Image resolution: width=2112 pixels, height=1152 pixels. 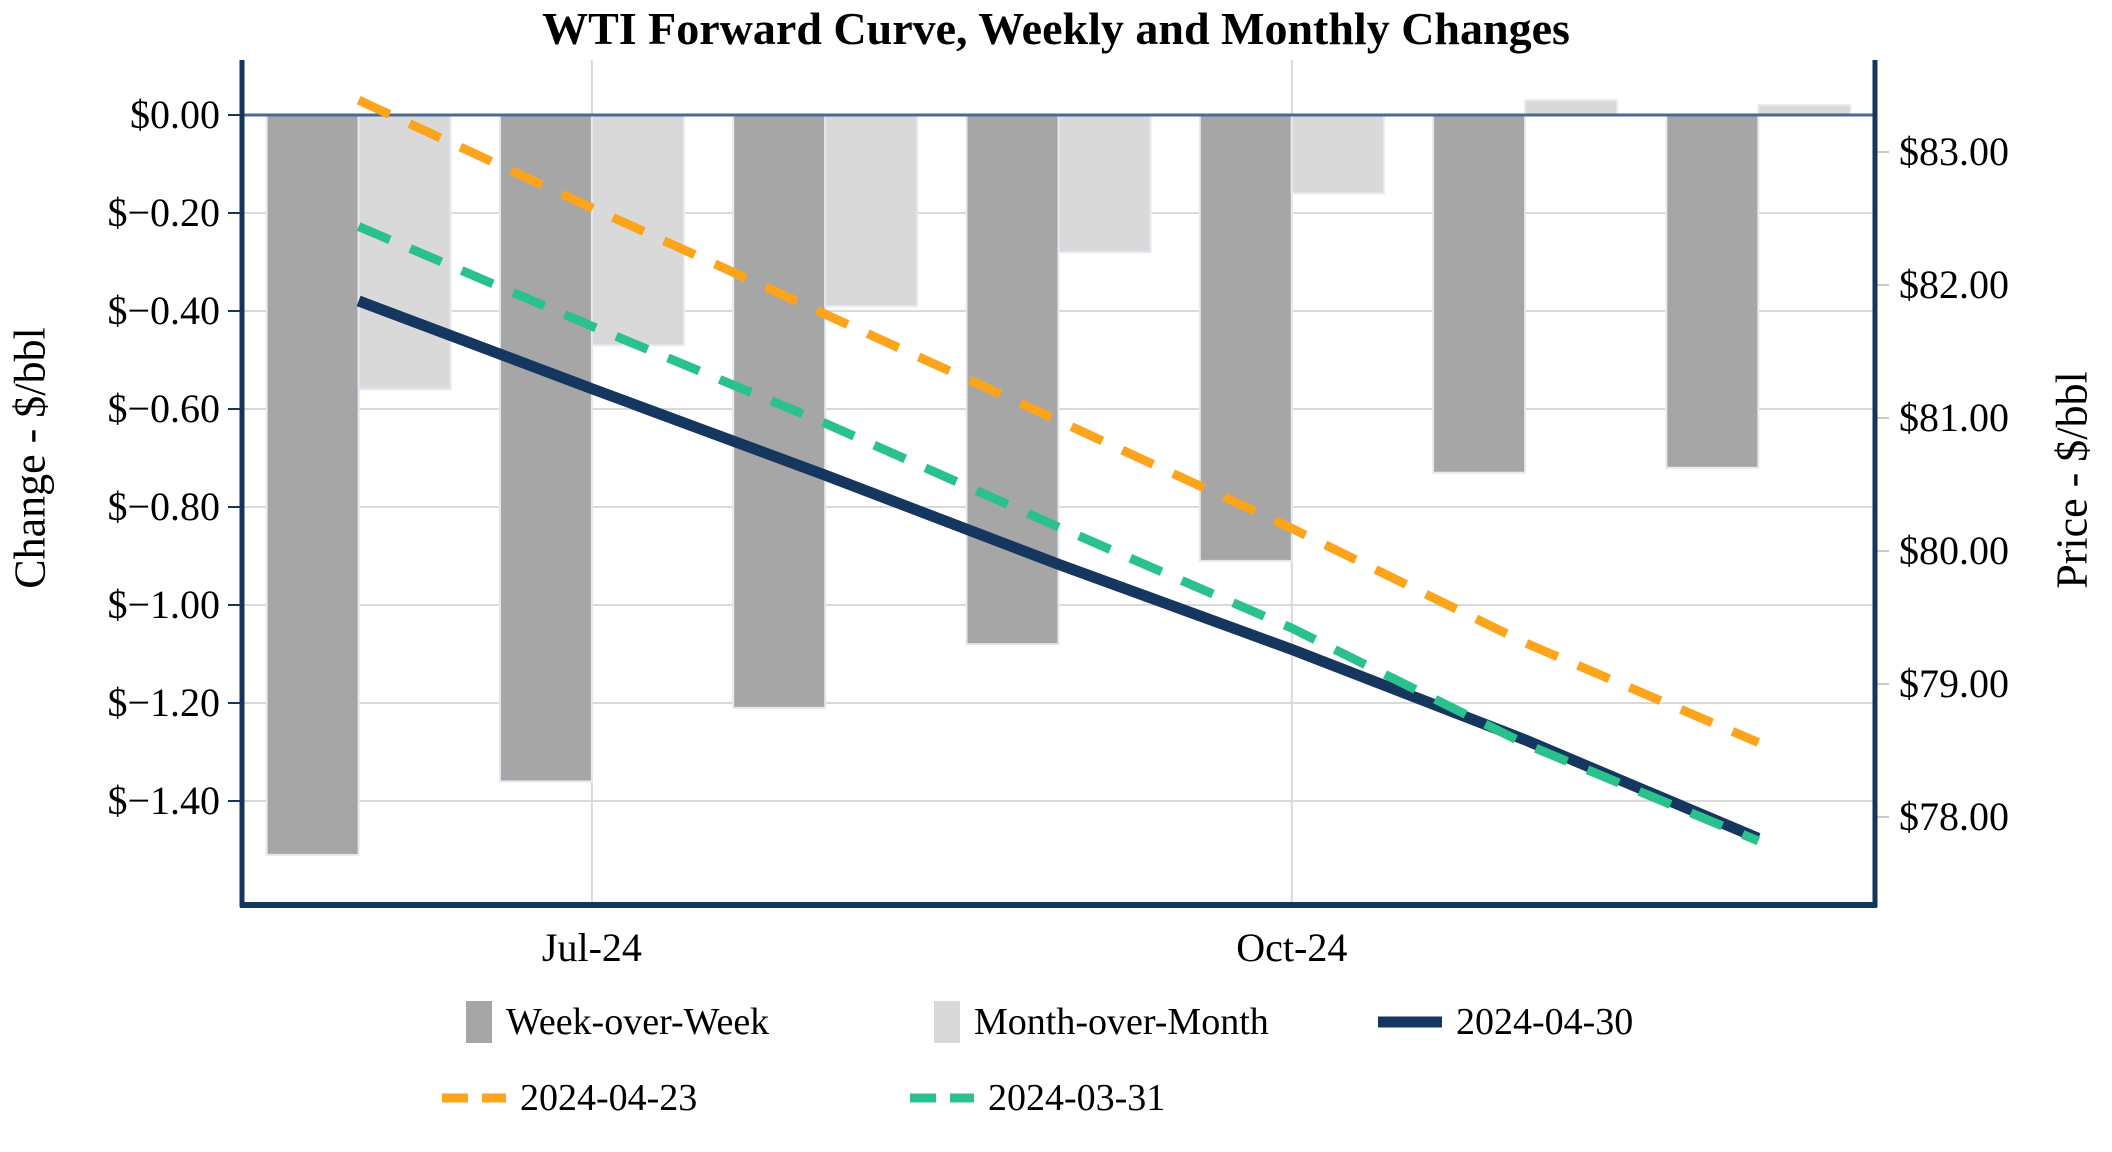 I want to click on legend-item-2024-03-31: 2024-03-31, so click(x=1037, y=1098).